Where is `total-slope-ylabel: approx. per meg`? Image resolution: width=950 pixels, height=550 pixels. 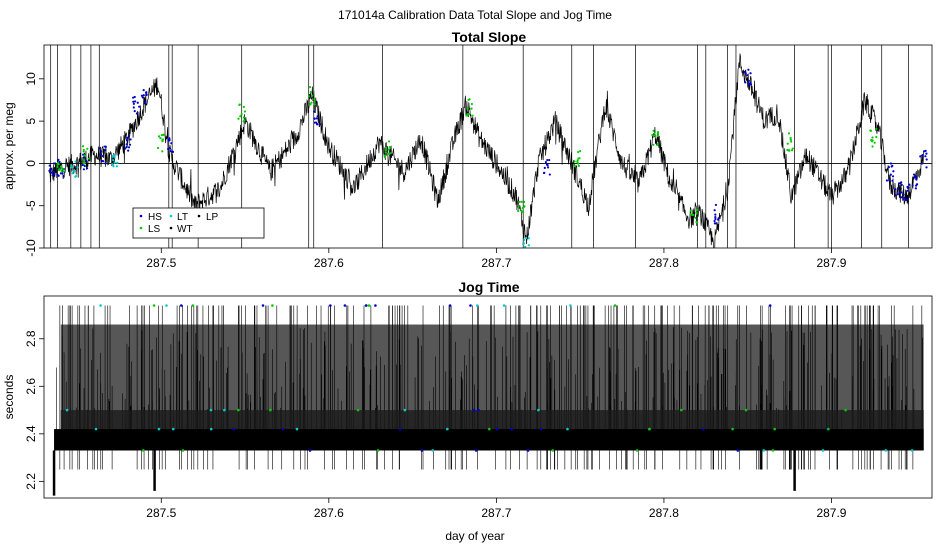
total-slope-ylabel: approx. per meg is located at coordinates (9, 145).